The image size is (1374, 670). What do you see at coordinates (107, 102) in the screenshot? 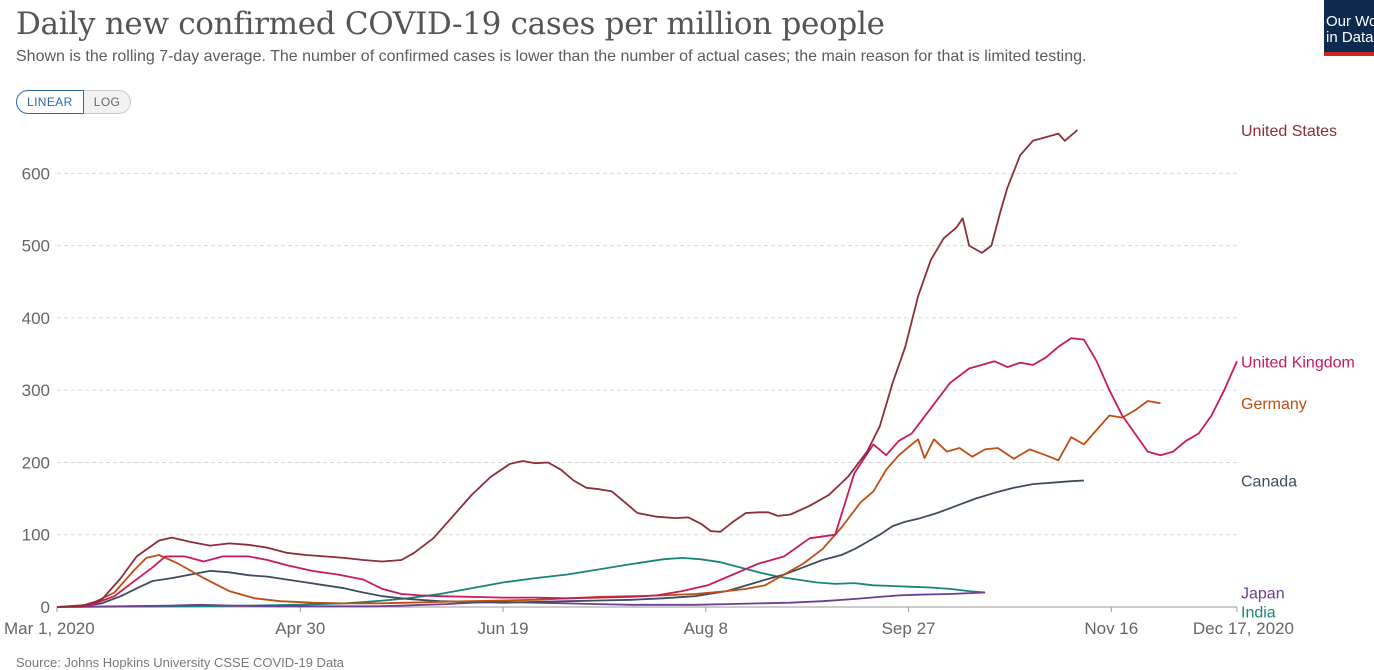
I see `log-scale-button: LOG` at bounding box center [107, 102].